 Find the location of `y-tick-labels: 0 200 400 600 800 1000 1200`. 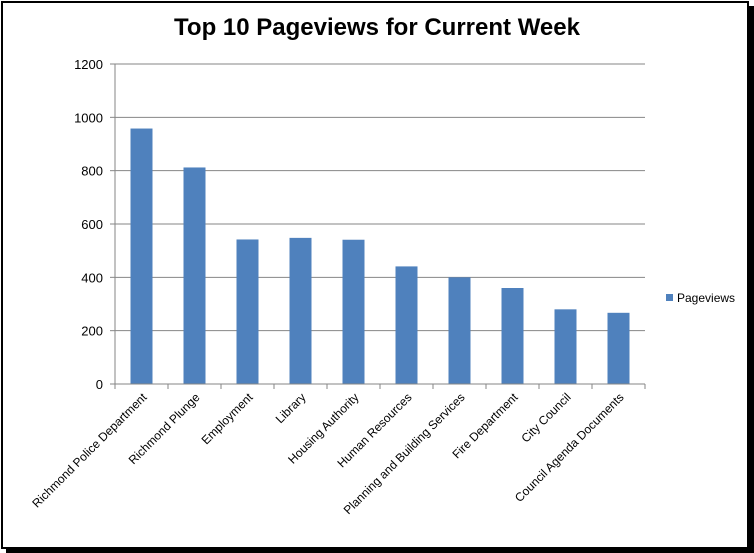

y-tick-labels: 0 200 400 600 800 1000 1200 is located at coordinates (88, 224).